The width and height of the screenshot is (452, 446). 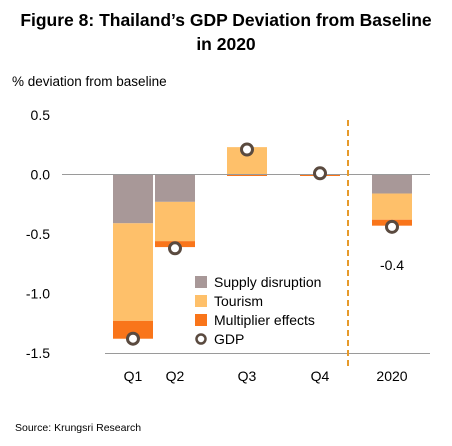 What do you see at coordinates (392, 184) in the screenshot?
I see `bar-supply-disruption-2020` at bounding box center [392, 184].